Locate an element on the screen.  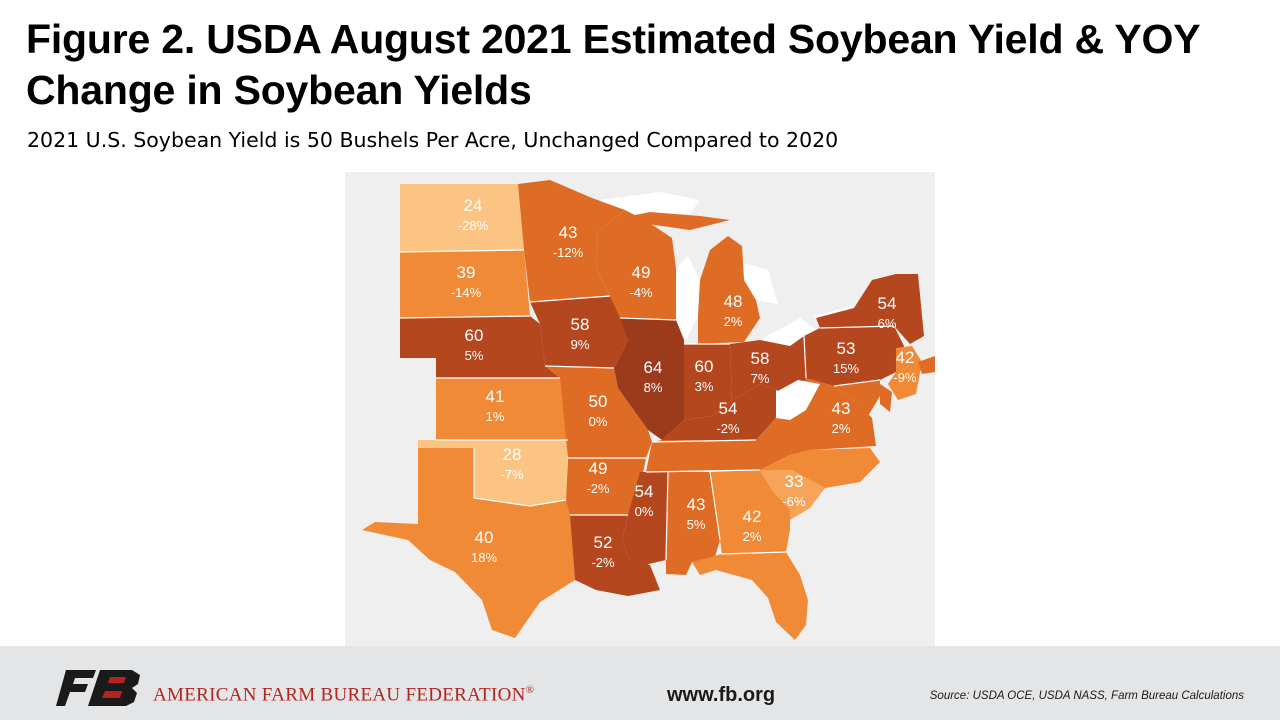
change-label-MN: -12% is located at coordinates (568, 252).